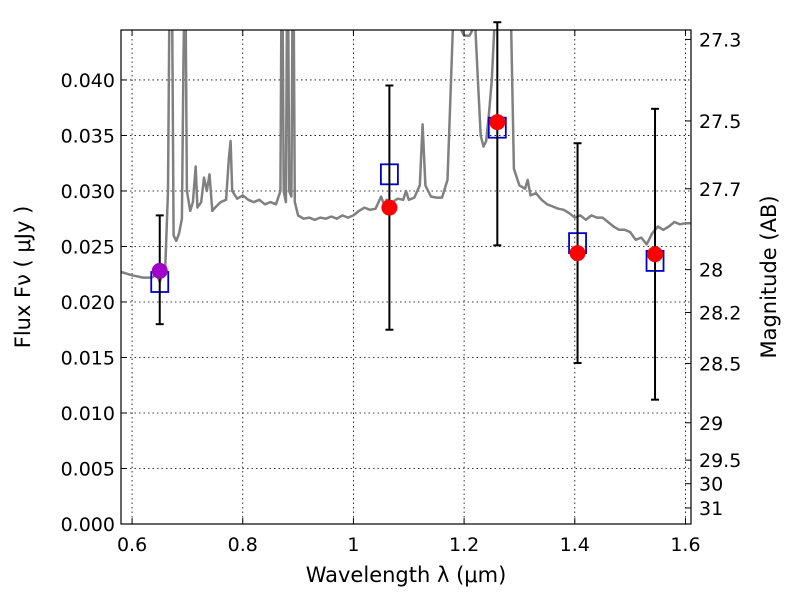  What do you see at coordinates (575, 545) in the screenshot?
I see `x-tick-label: 1.4` at bounding box center [575, 545].